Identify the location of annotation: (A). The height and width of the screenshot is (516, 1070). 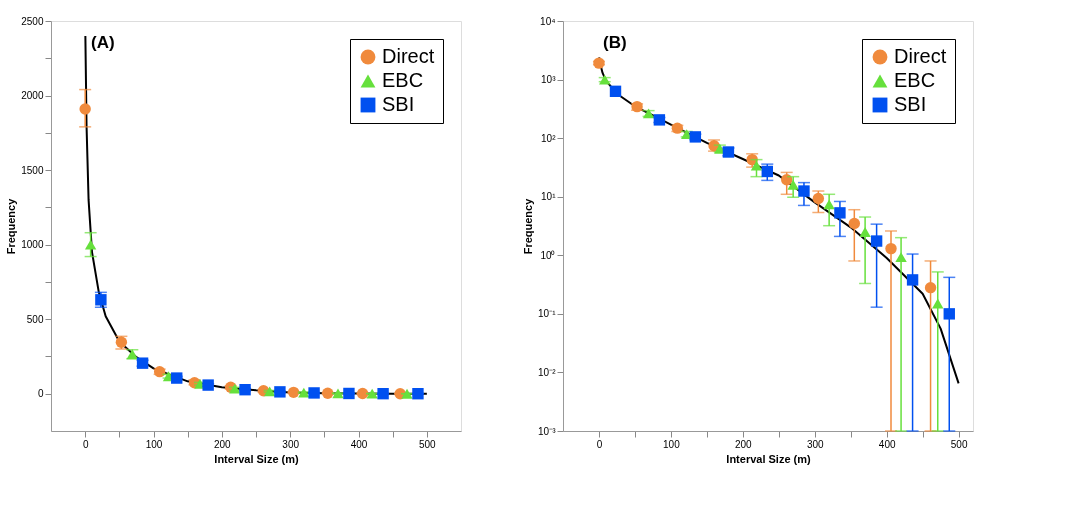
(103, 42).